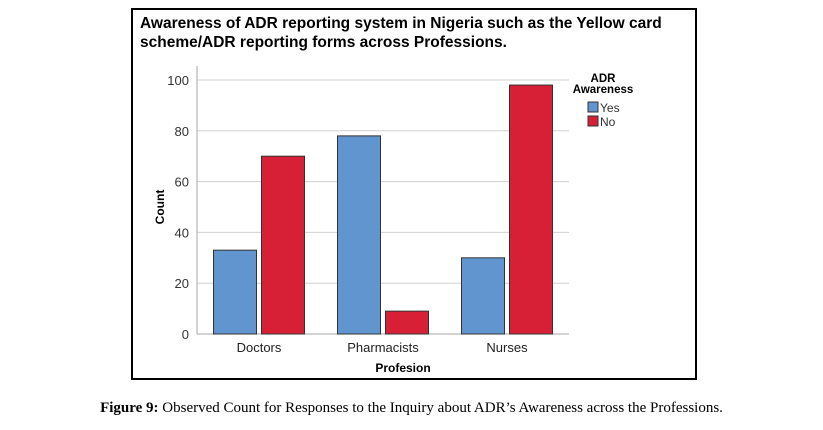  Describe the element at coordinates (610, 108) in the screenshot. I see `legend-label-yes: Yes` at that location.